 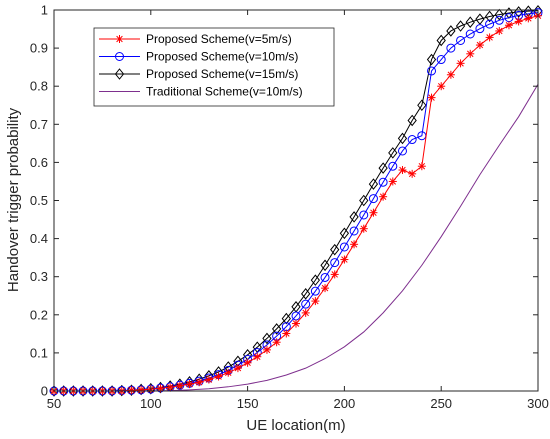 I want to click on y-tick-label: 0.5, so click(x=39, y=200).